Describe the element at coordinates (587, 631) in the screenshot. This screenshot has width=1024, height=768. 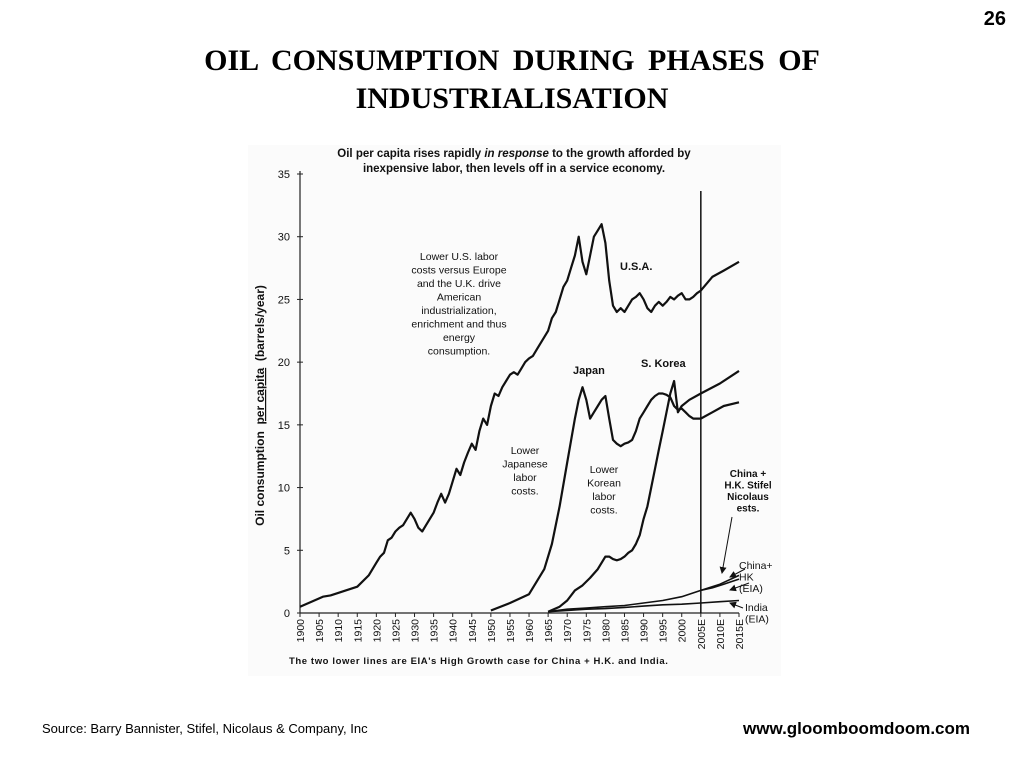
I see `x-tick-label: 1975` at that location.